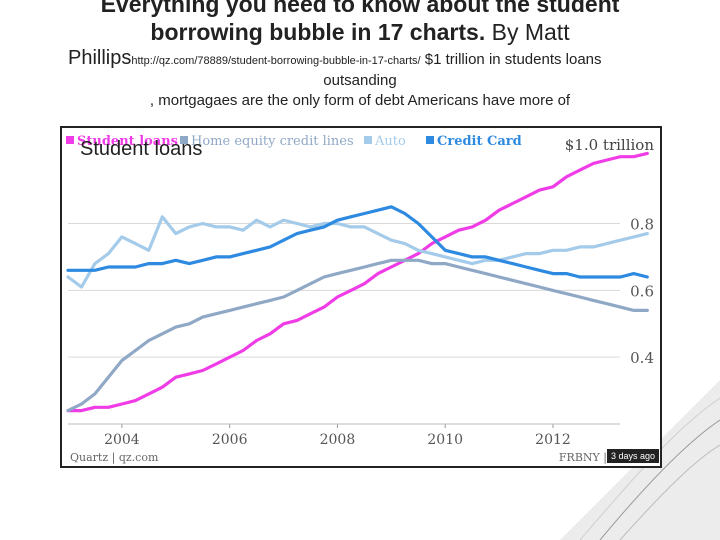  Describe the element at coordinates (527, 32) in the screenshot. I see `title-text-2-rest: By Matt` at that location.